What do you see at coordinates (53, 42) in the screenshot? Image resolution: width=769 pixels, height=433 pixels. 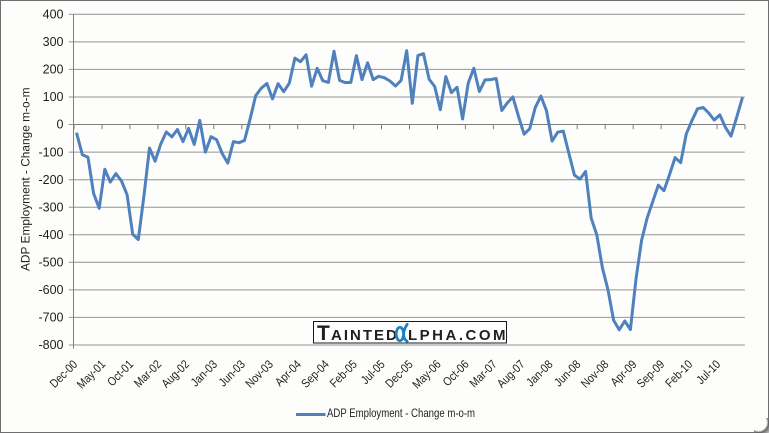 I see `svg-text: 300` at bounding box center [53, 42].